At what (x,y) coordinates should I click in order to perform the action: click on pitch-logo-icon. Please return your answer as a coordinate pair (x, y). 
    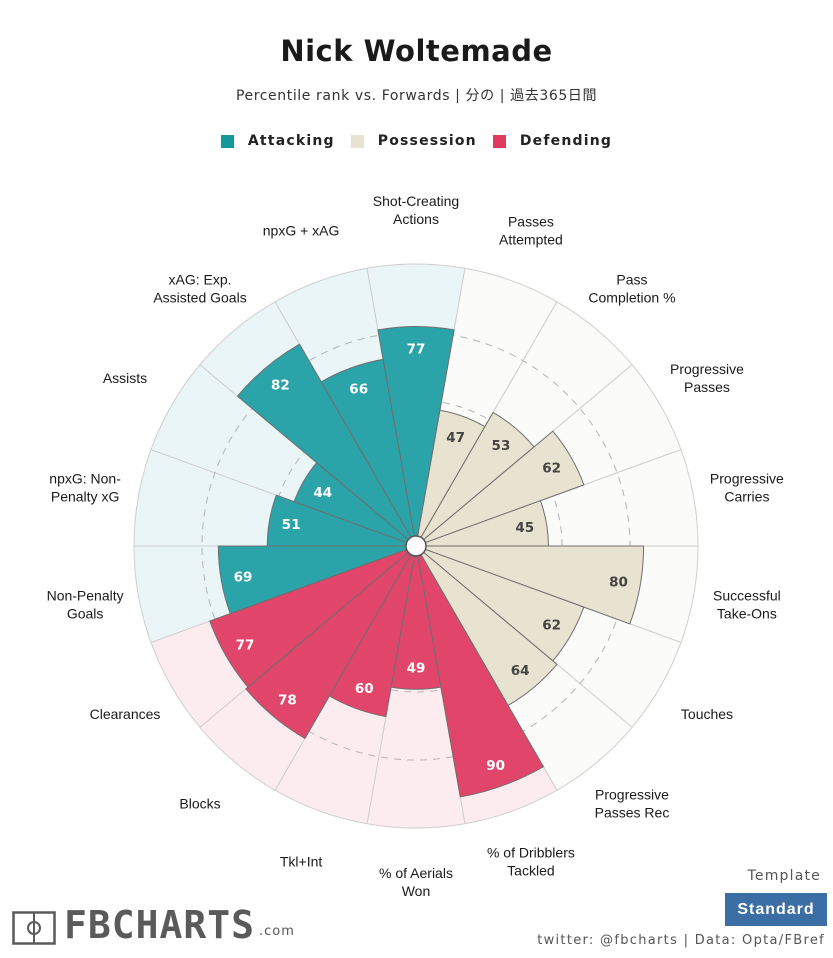
    Looking at the image, I should click on (34, 928).